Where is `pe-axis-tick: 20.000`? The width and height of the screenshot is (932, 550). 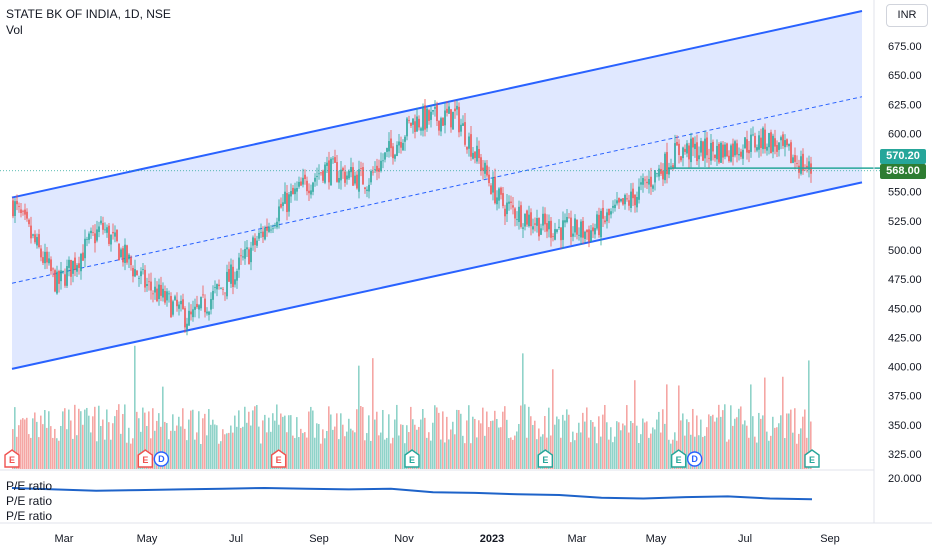 pe-axis-tick: 20.000 is located at coordinates (905, 479).